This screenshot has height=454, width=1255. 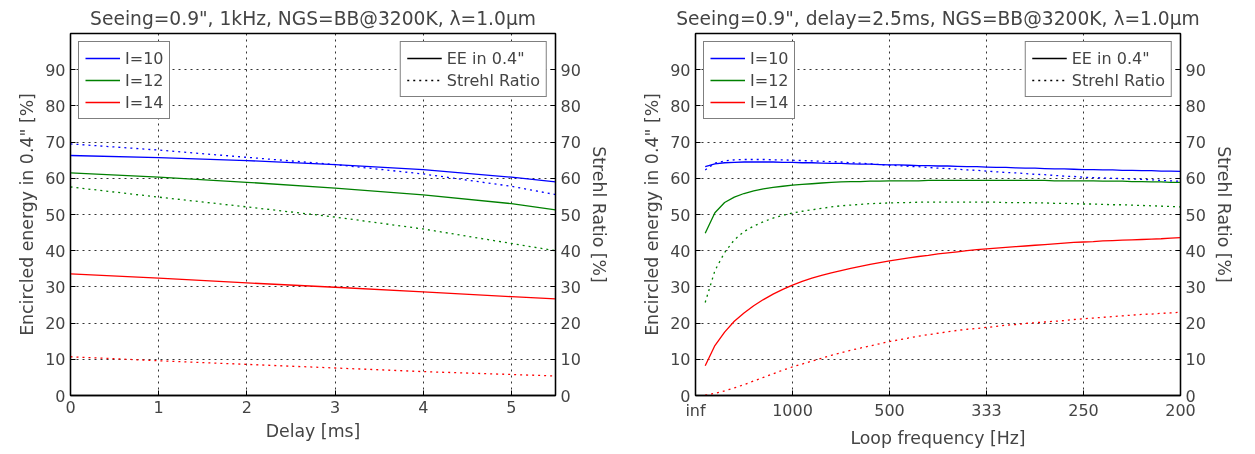 What do you see at coordinates (938, 437) in the screenshot?
I see `x-axis-title: Loop frequency [Hz]` at bounding box center [938, 437].